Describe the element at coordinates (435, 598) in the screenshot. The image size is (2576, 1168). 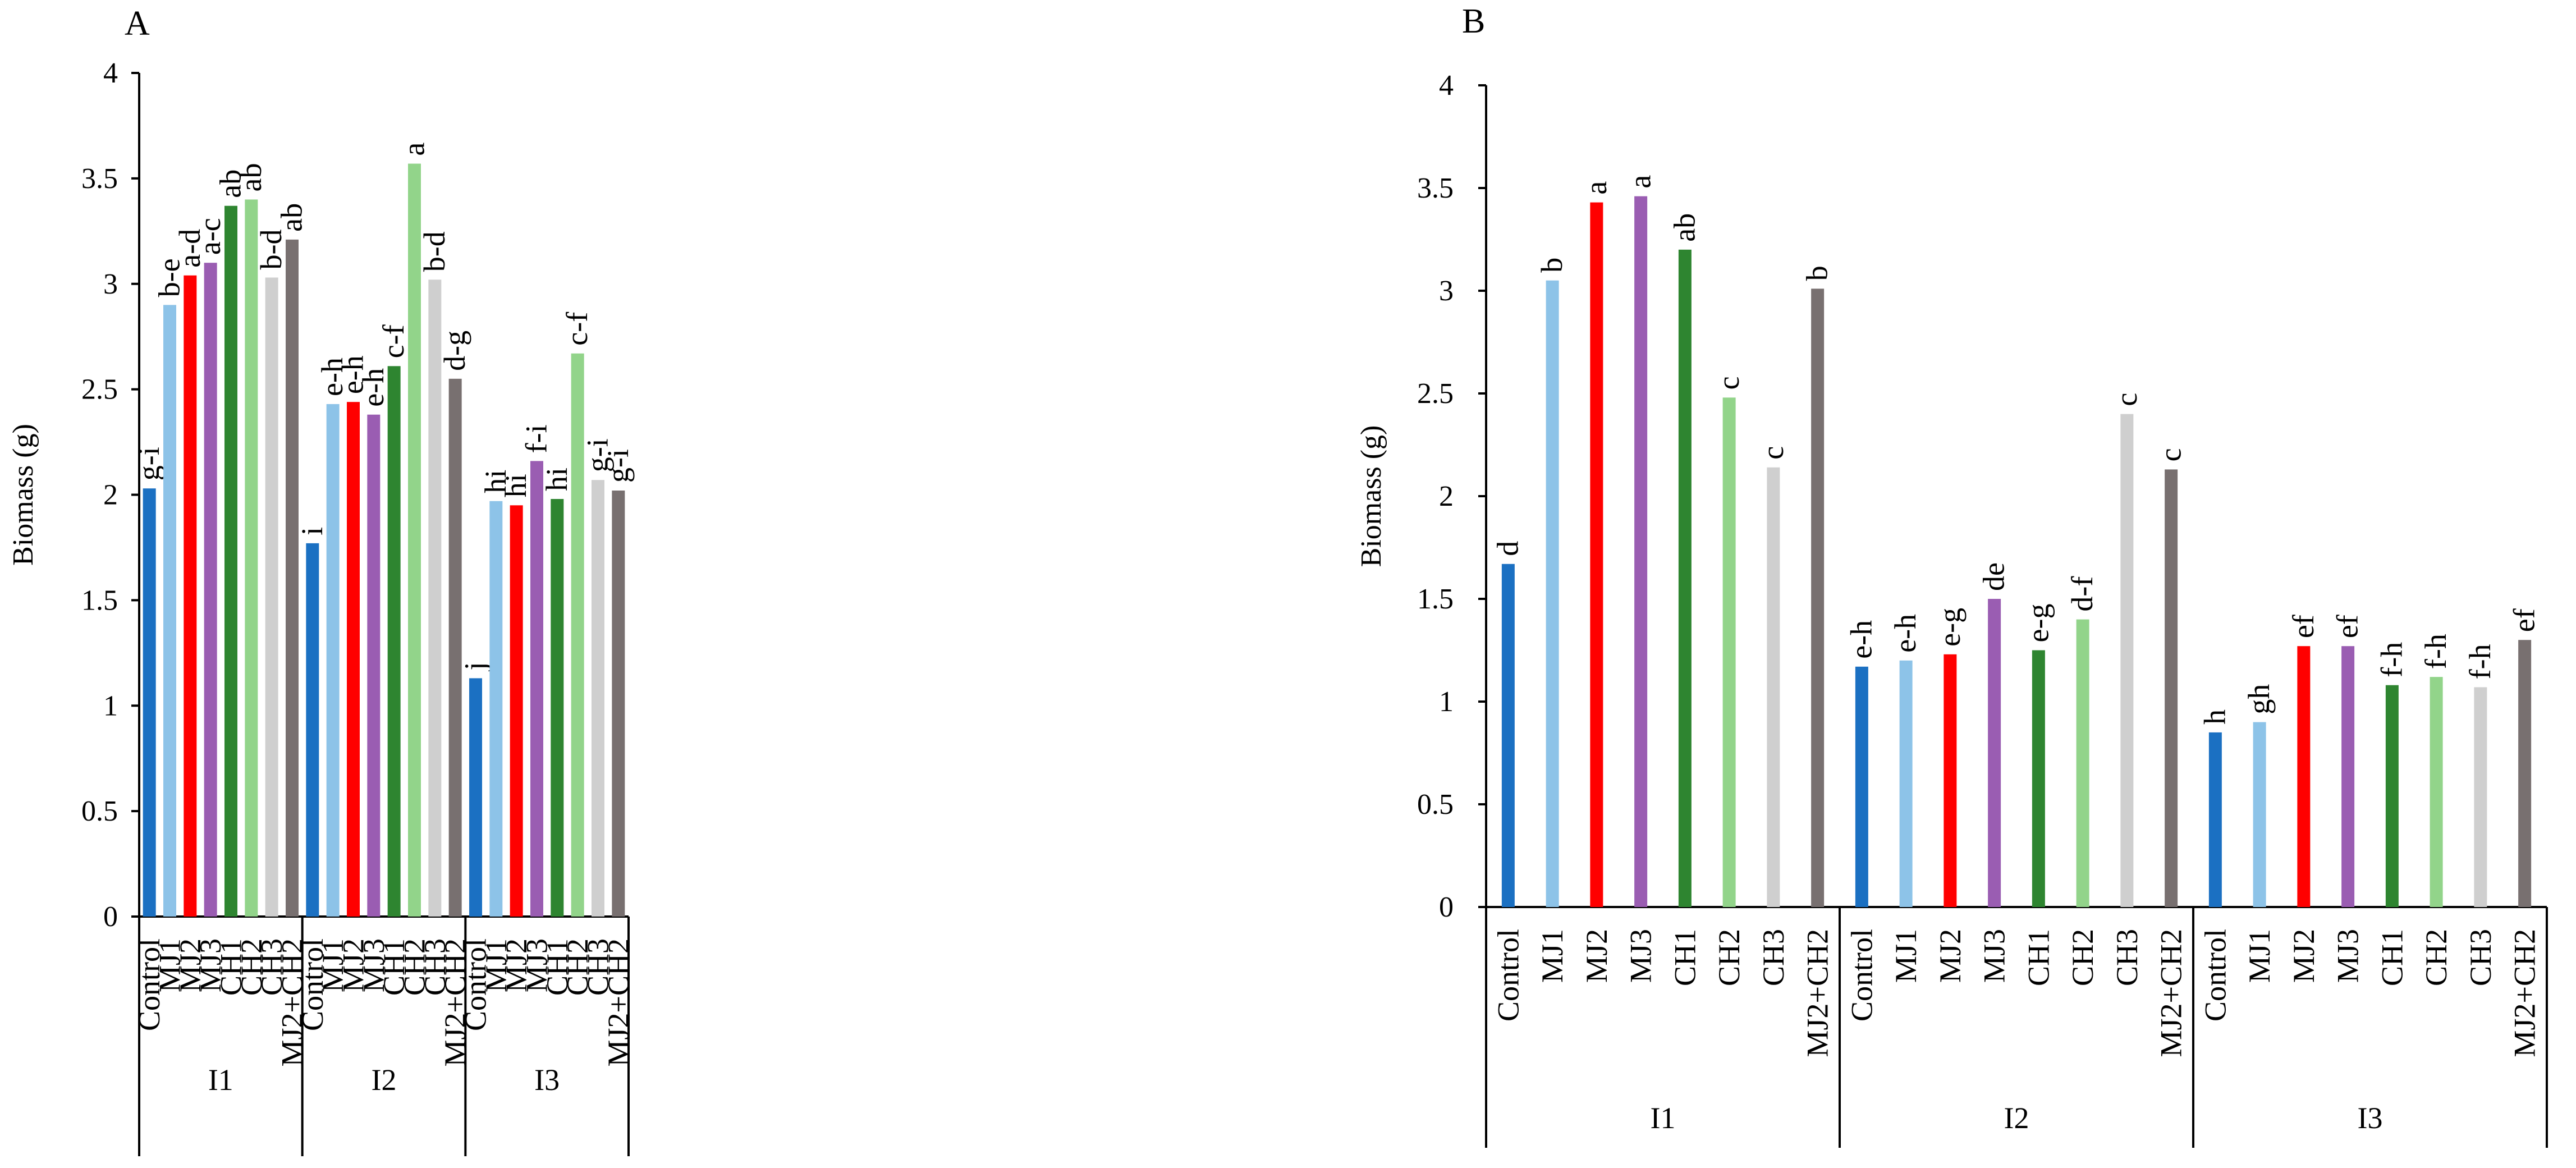
I see `bar-I2-CH3` at that location.